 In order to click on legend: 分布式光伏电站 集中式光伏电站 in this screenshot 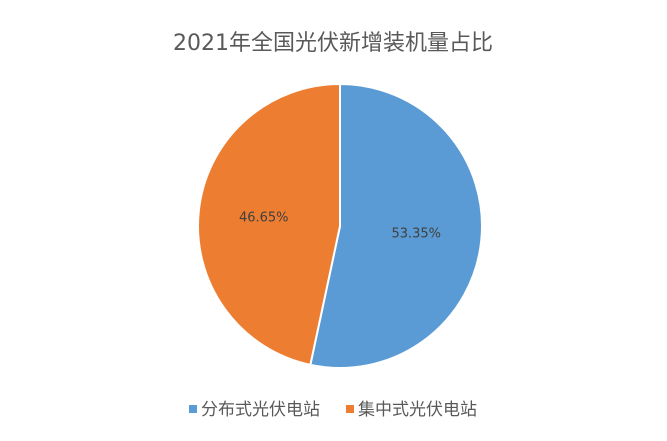, I will do `click(333, 410)`.